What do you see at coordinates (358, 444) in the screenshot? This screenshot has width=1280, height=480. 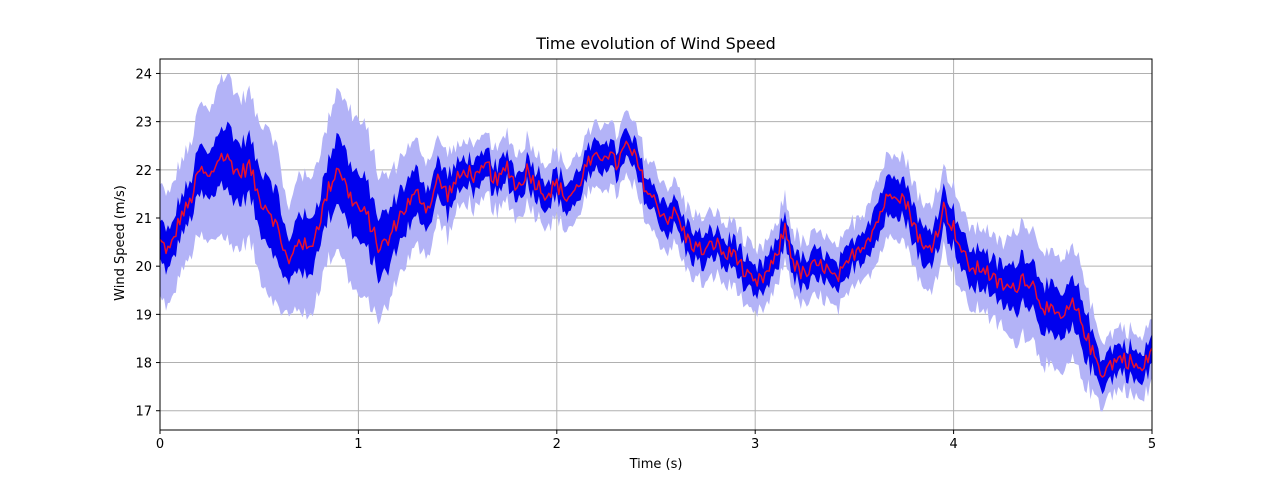 I see `x-tick-label: 1` at bounding box center [358, 444].